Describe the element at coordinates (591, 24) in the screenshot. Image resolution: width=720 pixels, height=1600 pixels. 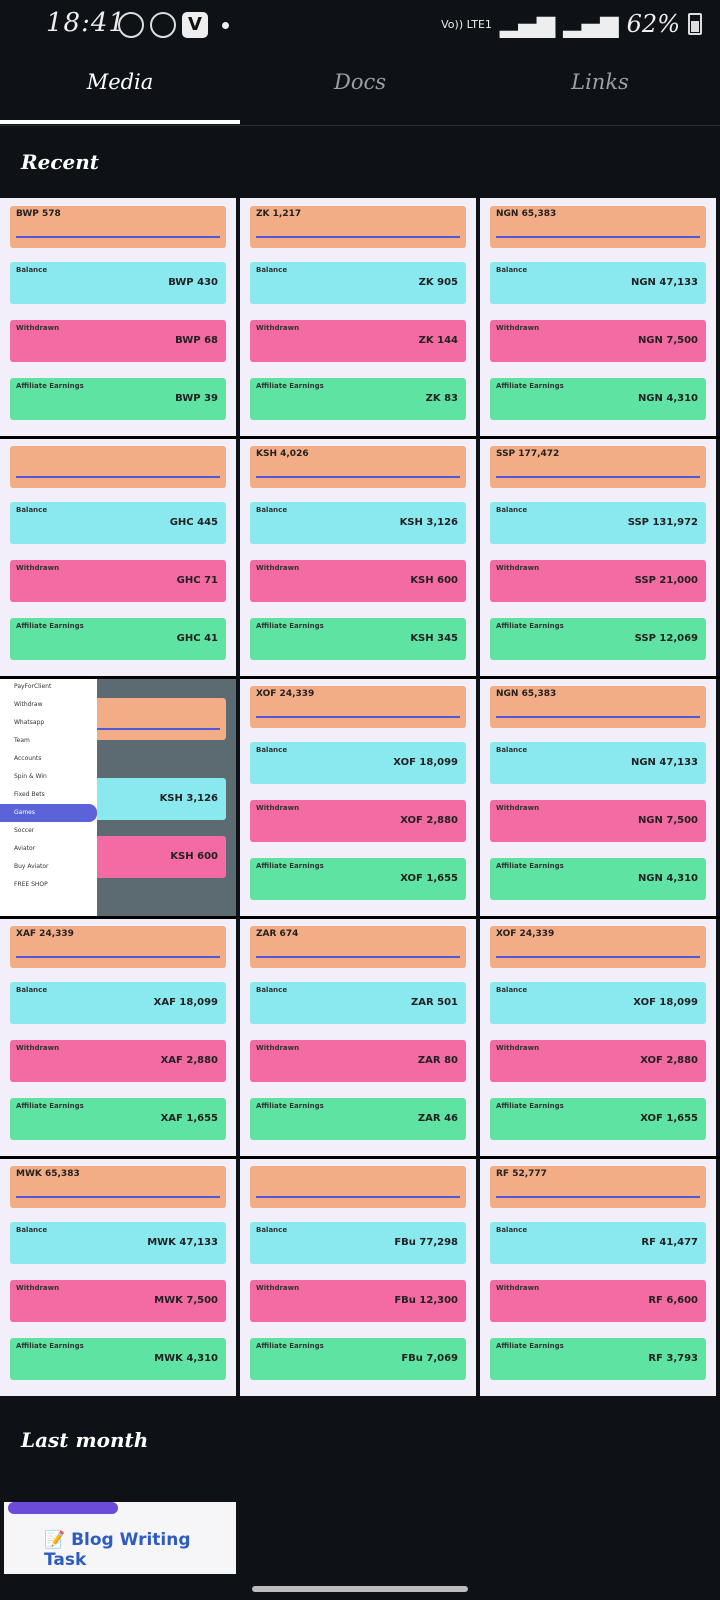
I see `signal-icon-2: ▂▄▆` at that location.